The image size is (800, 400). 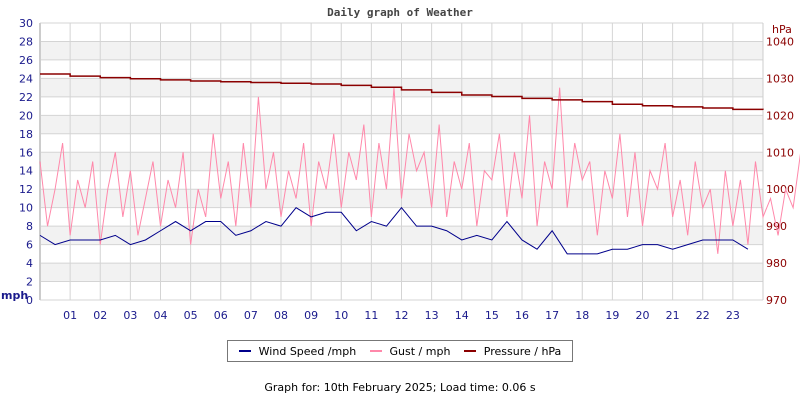 I want to click on y-tick-label: 2, so click(x=29, y=282).